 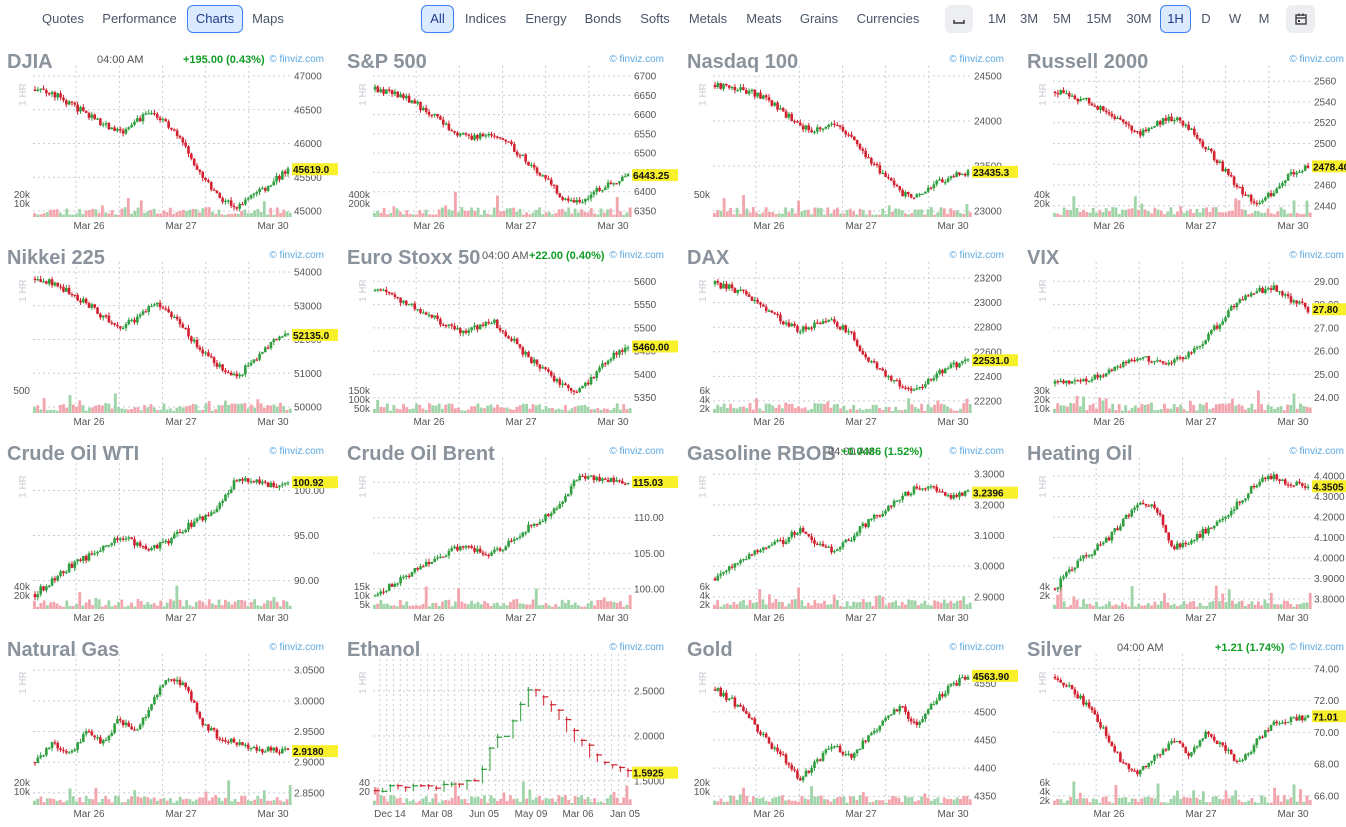 I want to click on filter-metals-button: Metals, so click(x=708, y=18).